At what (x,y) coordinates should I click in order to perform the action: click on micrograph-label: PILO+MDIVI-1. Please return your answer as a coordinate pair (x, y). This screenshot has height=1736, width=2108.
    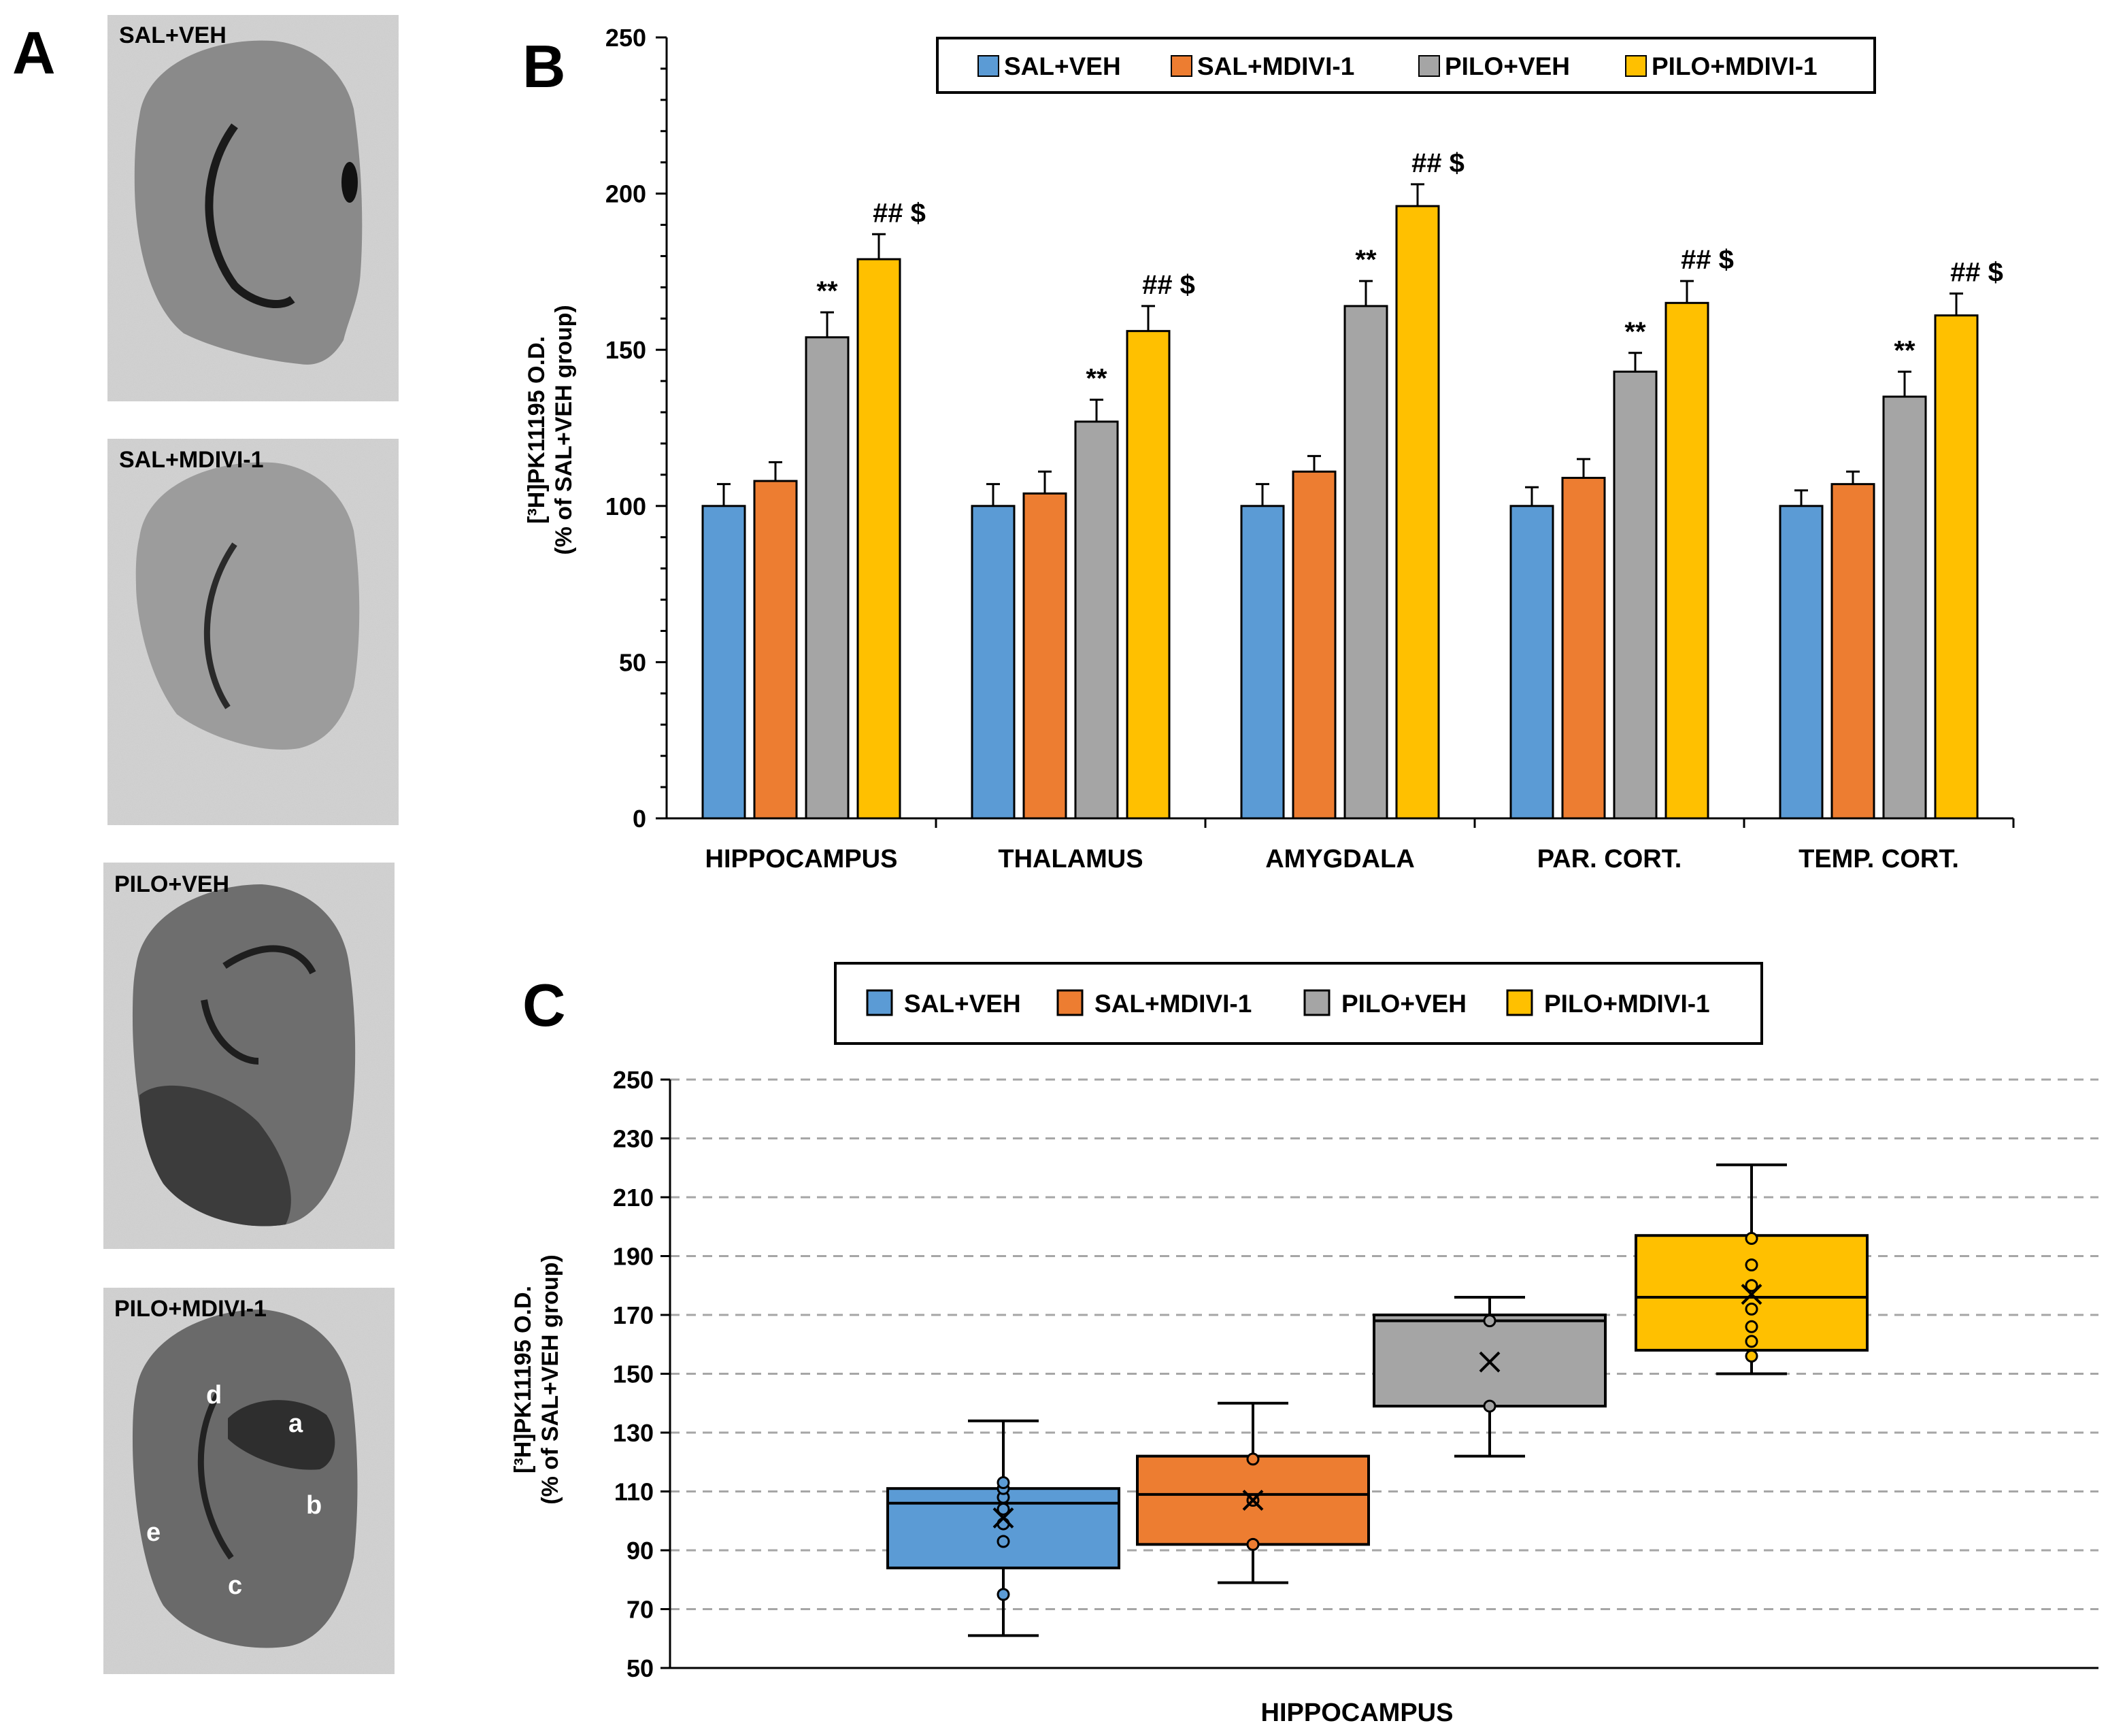
    Looking at the image, I should click on (190, 1309).